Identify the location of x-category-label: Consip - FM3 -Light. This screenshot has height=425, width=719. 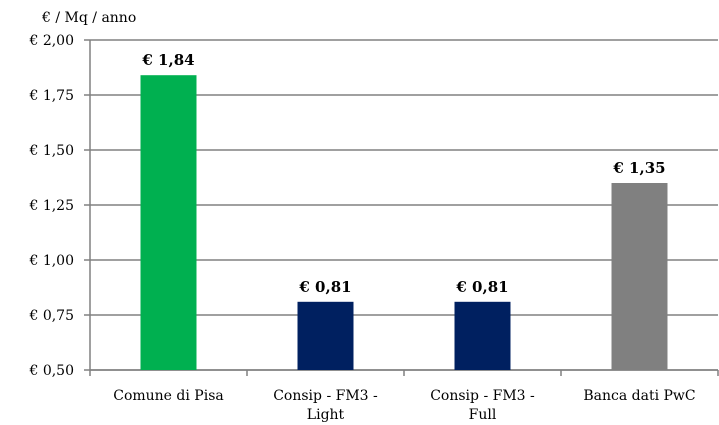
(325, 405).